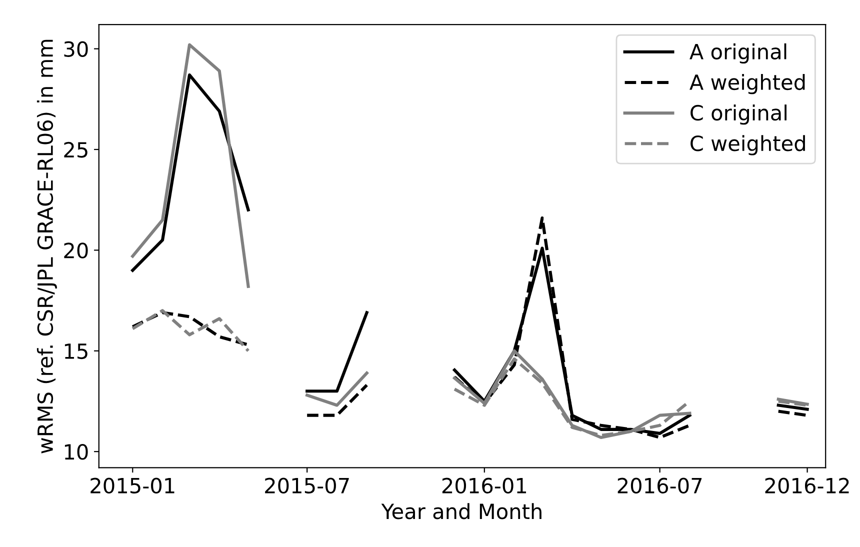 The width and height of the screenshot is (860, 547). Describe the element at coordinates (307, 486) in the screenshot. I see `x-tick-label: 2015-07` at that location.